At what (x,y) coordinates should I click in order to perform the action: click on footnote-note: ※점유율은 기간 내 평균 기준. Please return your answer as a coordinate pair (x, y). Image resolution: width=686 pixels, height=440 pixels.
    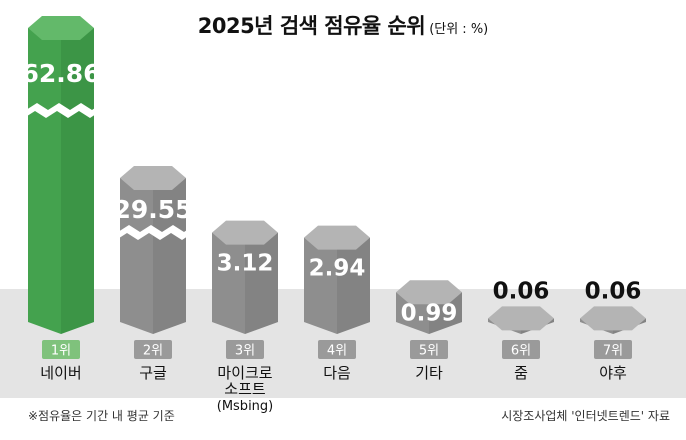
    Looking at the image, I should click on (101, 416).